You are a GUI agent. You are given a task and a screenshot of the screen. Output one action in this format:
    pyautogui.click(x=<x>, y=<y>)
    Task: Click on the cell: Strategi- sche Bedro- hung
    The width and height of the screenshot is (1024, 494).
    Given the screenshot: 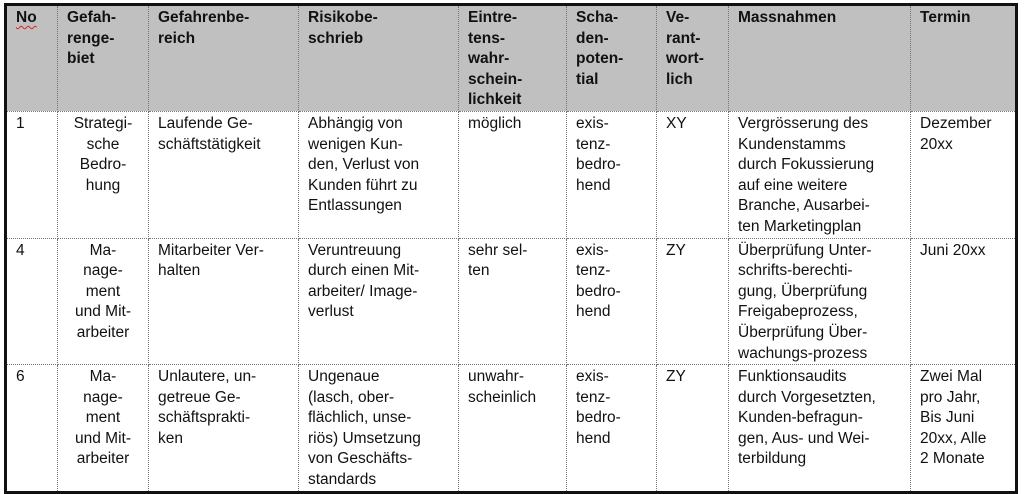 What is the action you would take?
    pyautogui.click(x=103, y=174)
    